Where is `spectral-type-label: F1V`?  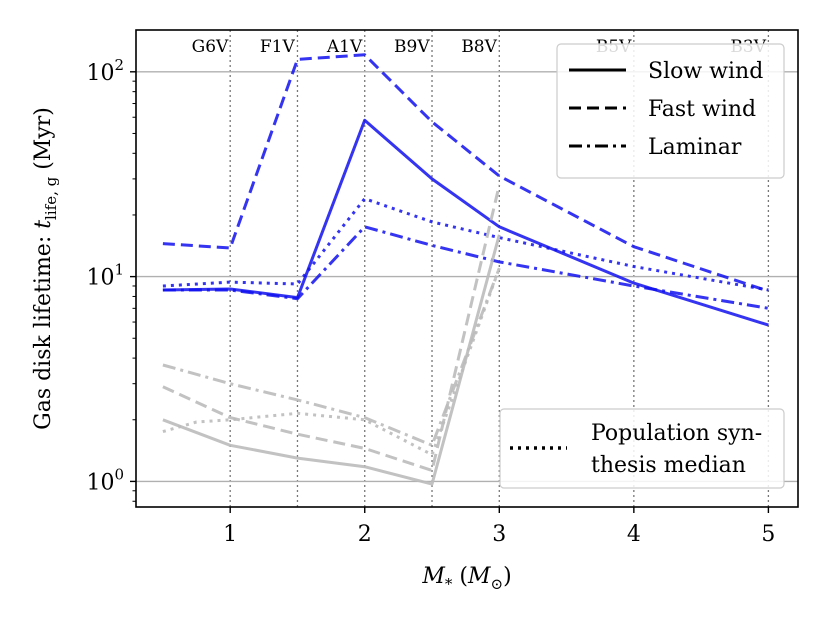 spectral-type-label: F1V is located at coordinates (278, 47).